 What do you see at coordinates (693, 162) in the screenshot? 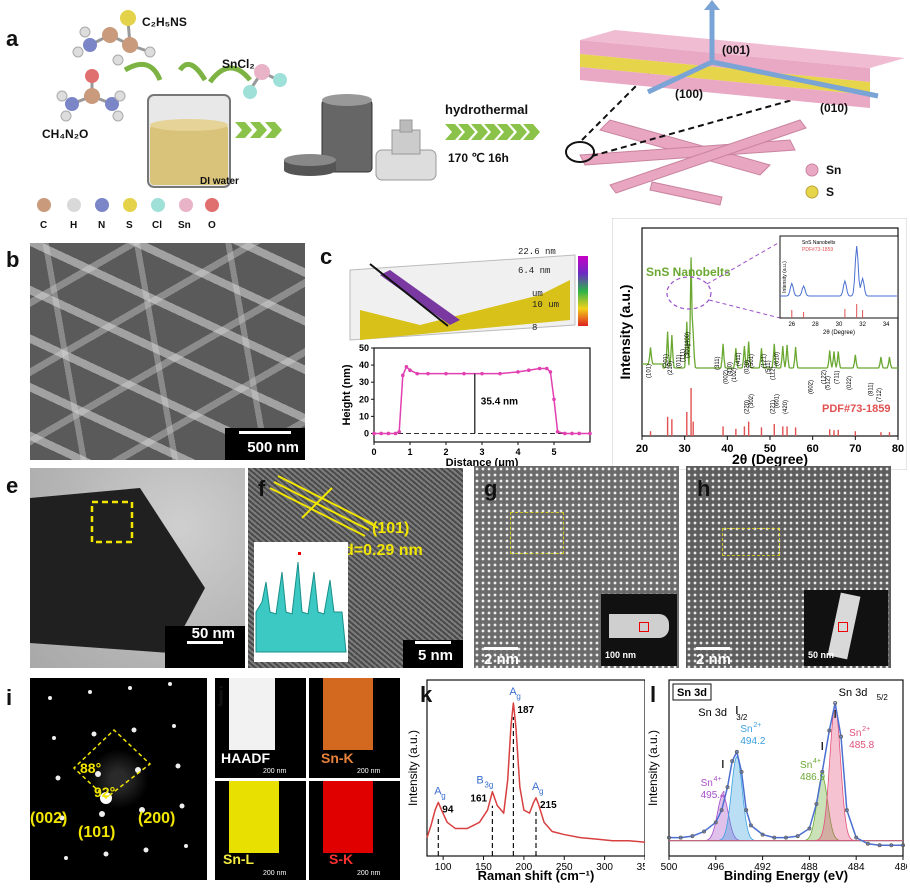
I see `nanobelt-sketch` at bounding box center [693, 162].